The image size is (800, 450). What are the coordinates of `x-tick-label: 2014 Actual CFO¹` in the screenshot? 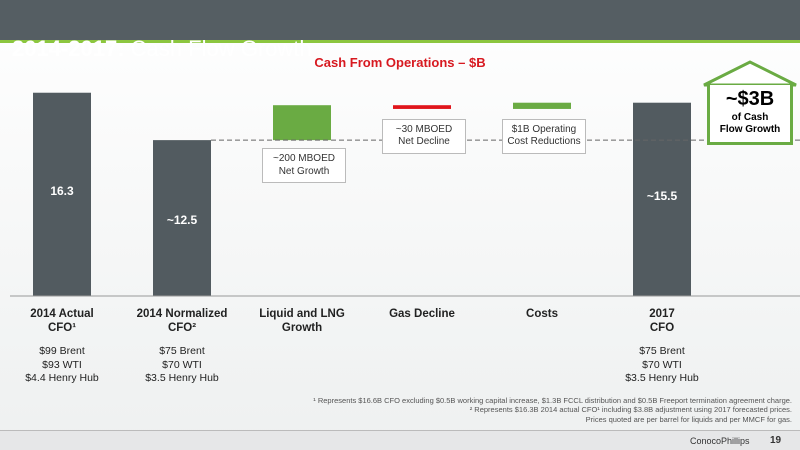 It's located at (62, 321).